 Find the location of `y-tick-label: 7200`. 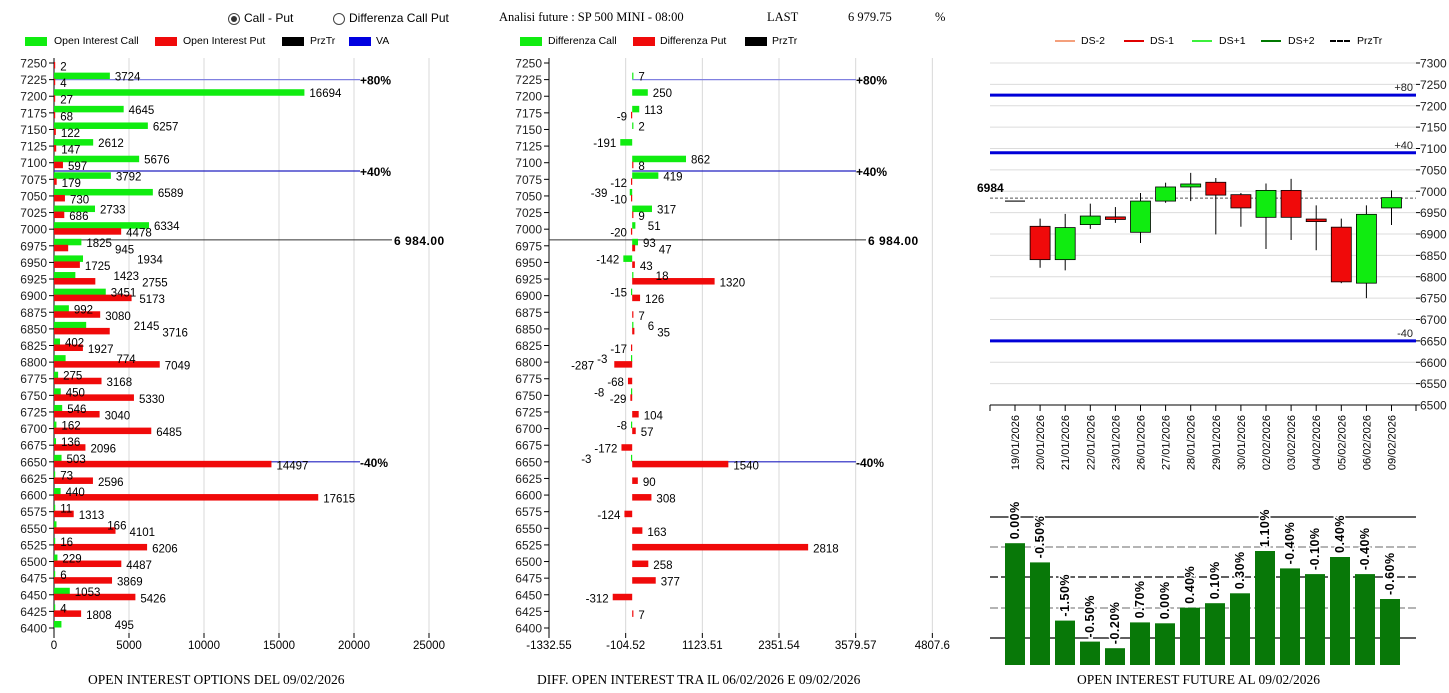

y-tick-label: 7200 is located at coordinates (1433, 106).